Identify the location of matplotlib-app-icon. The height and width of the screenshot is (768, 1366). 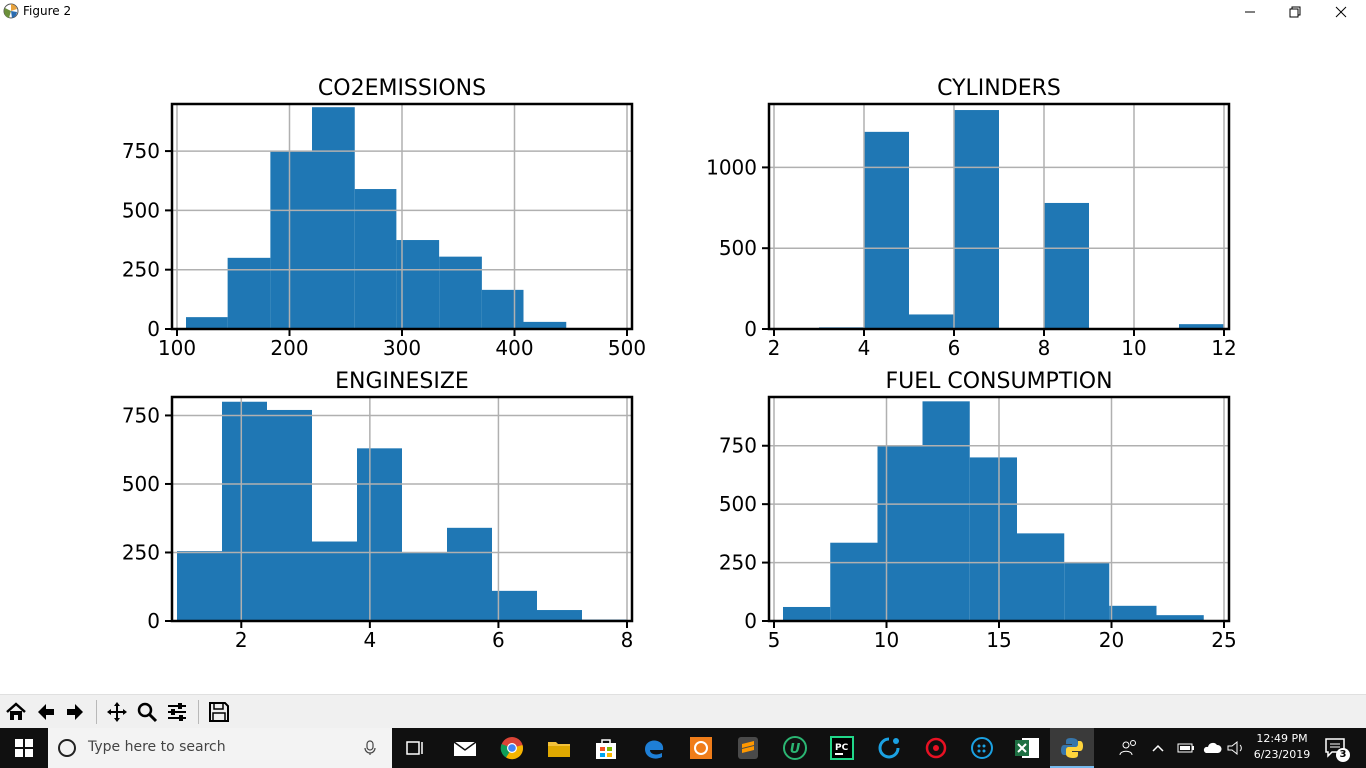
(11, 11).